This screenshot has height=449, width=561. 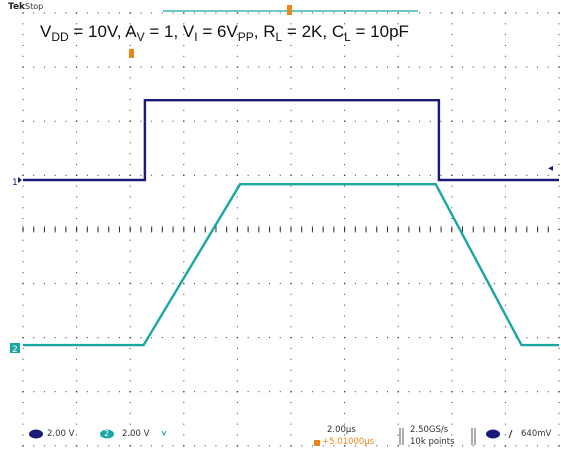 What do you see at coordinates (15, 349) in the screenshot?
I see `ch2-ground-marker: 2` at bounding box center [15, 349].